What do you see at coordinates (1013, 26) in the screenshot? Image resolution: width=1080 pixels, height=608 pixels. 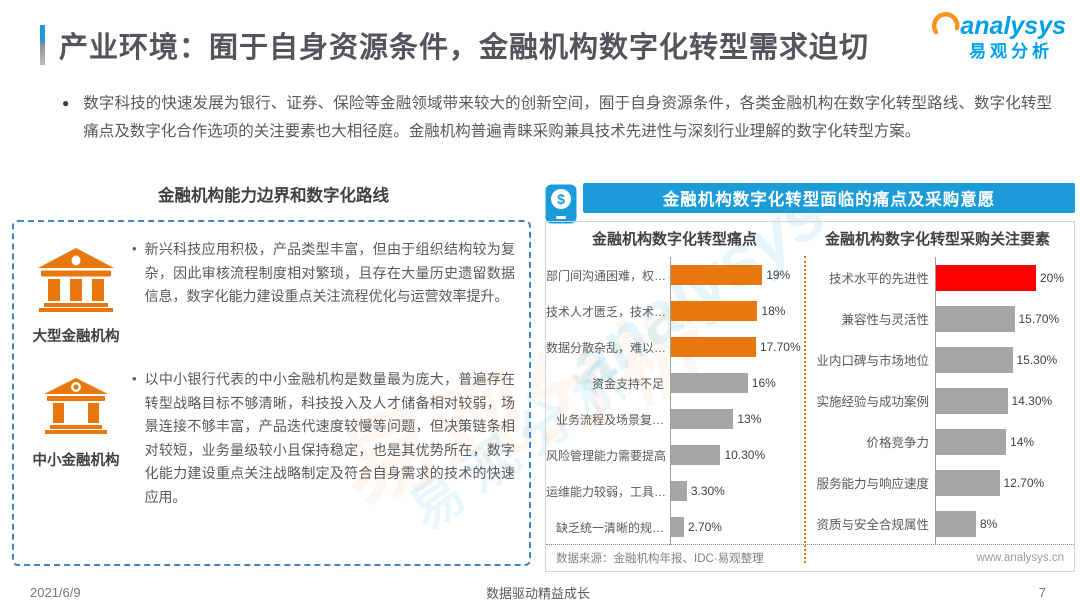 I see `logo-text-en: analysys` at bounding box center [1013, 26].